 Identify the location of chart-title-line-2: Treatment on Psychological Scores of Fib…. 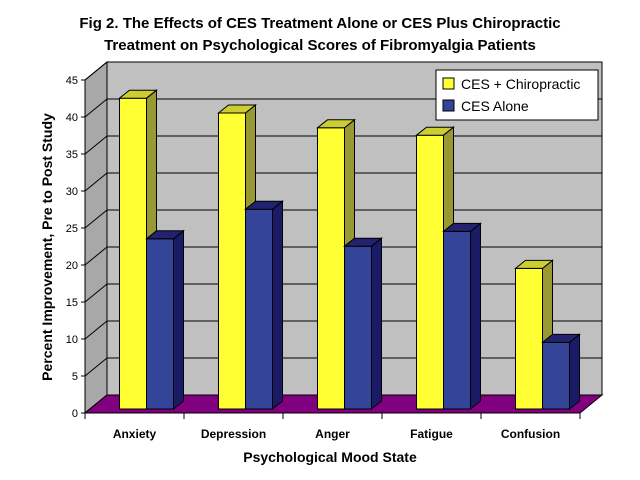
(320, 45).